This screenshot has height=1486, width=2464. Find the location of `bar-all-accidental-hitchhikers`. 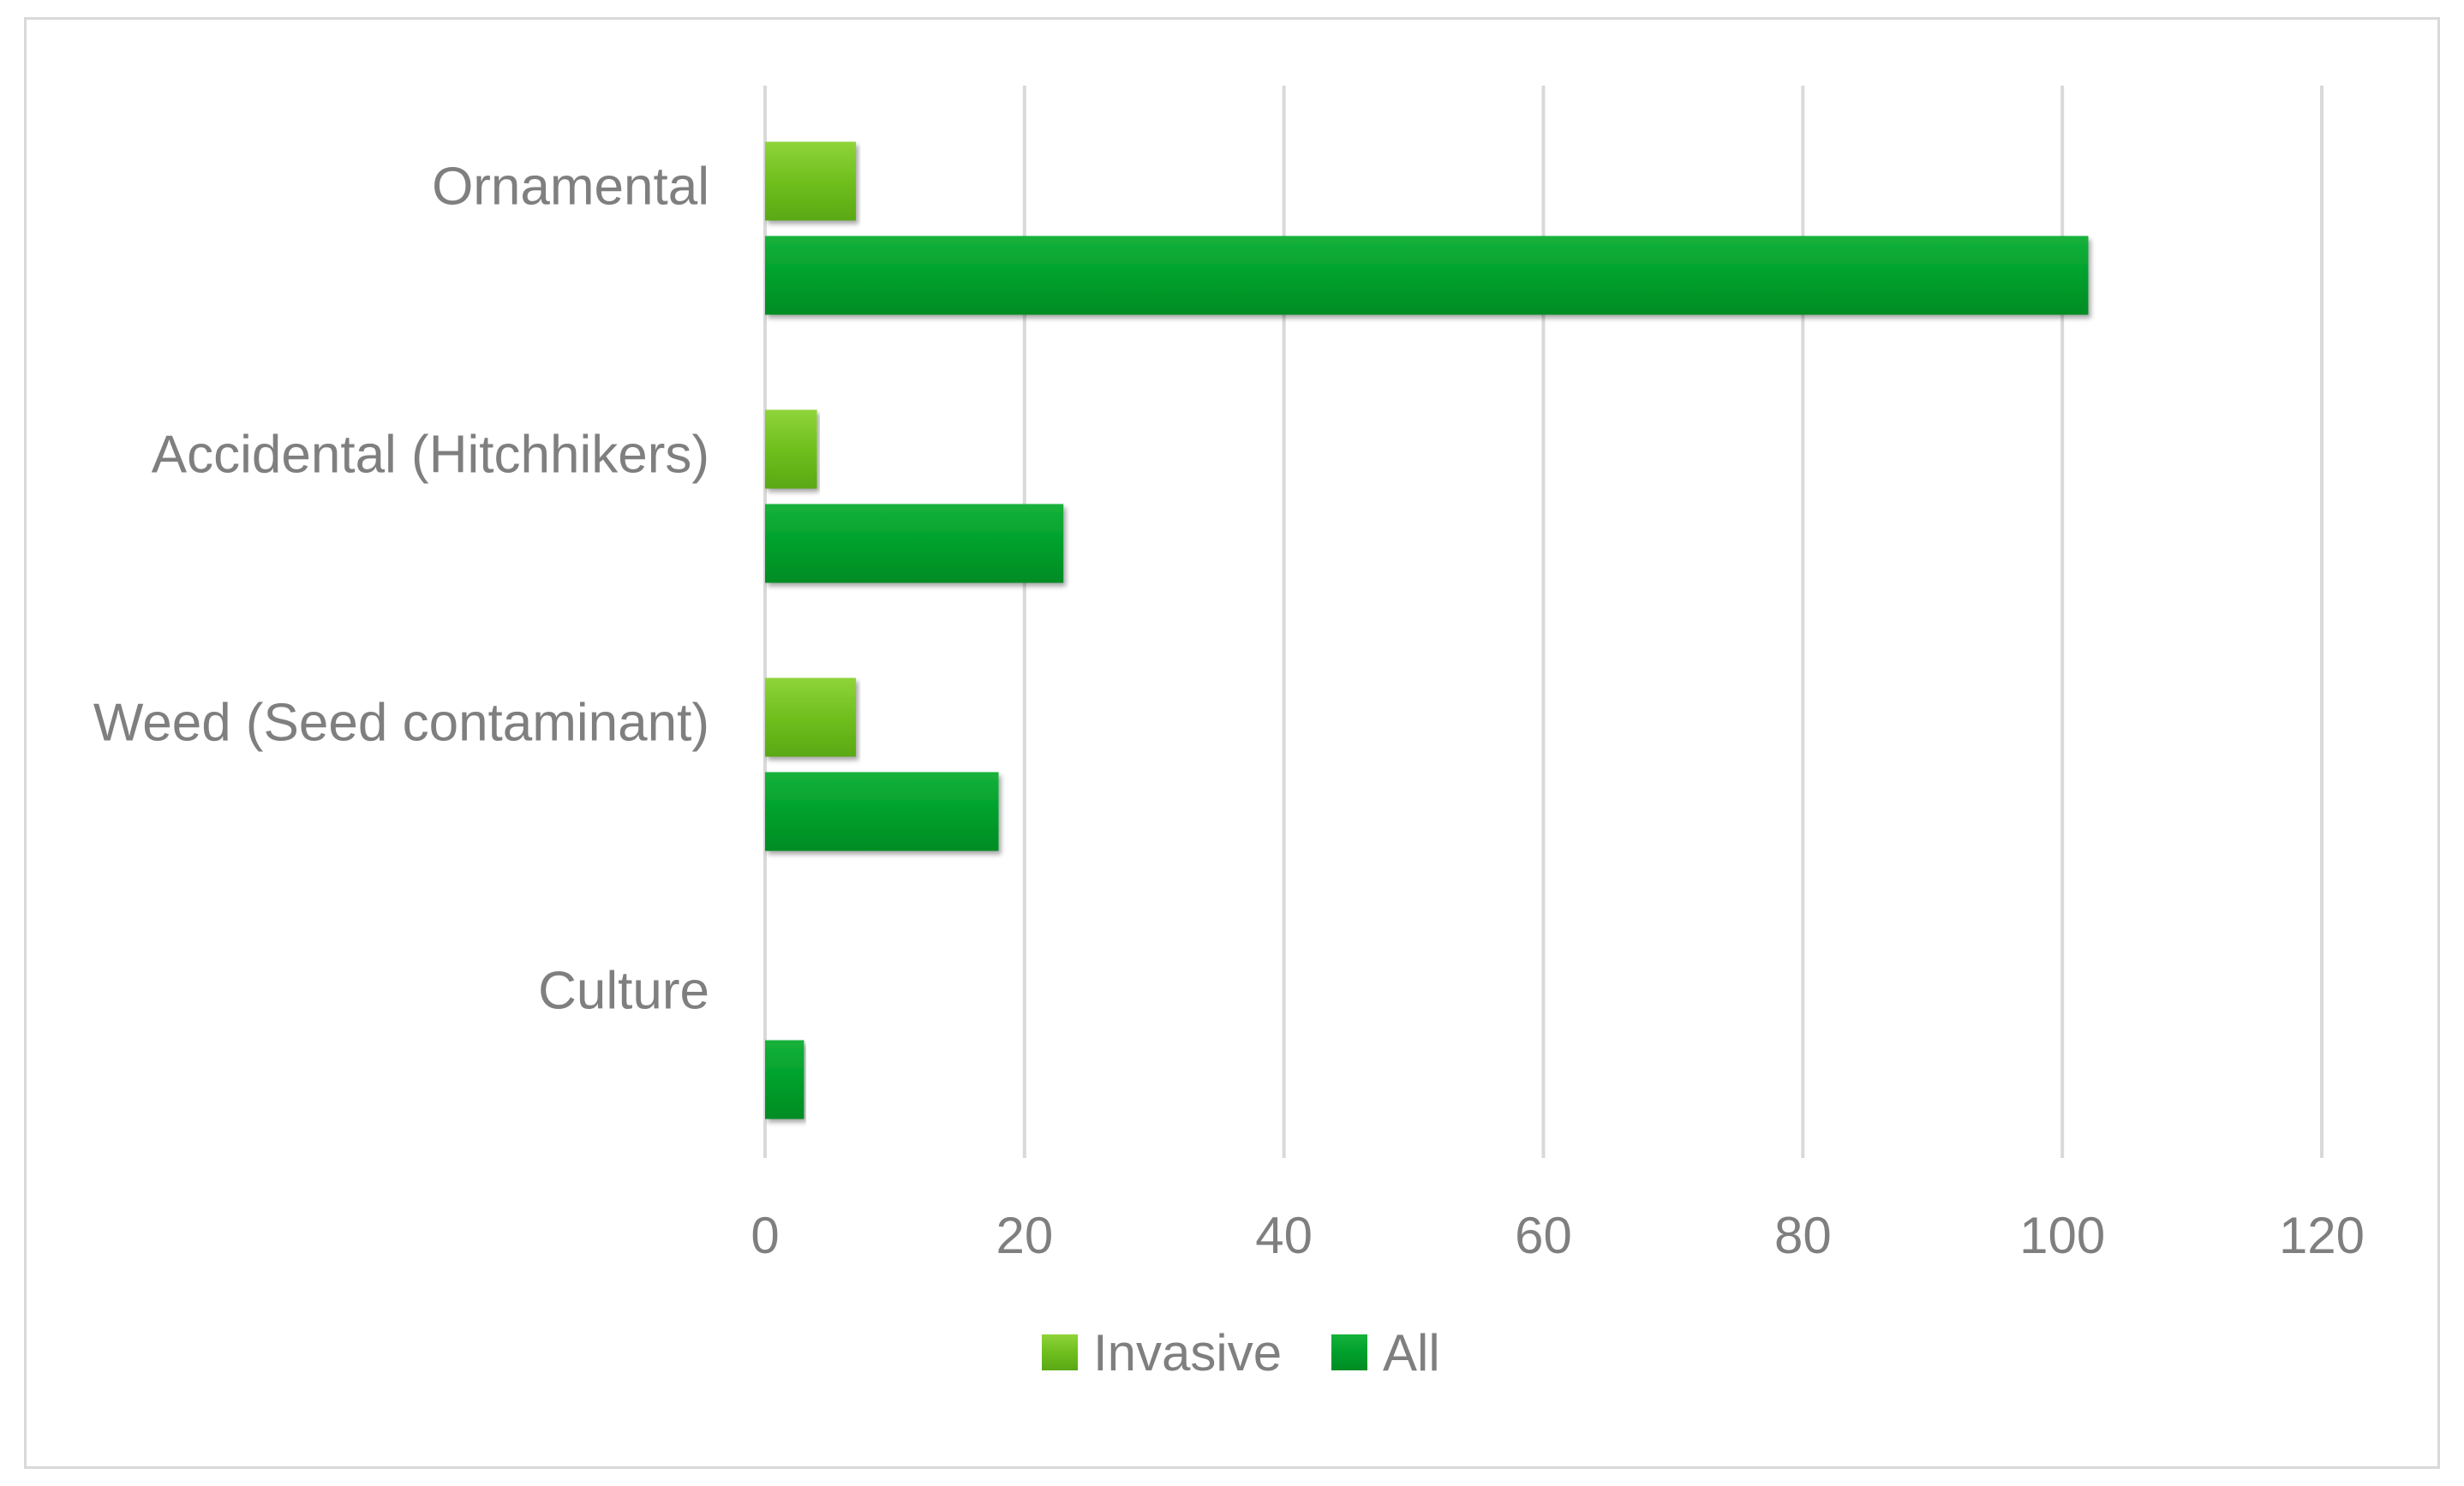

bar-all-accidental-hitchhikers is located at coordinates (914, 544).